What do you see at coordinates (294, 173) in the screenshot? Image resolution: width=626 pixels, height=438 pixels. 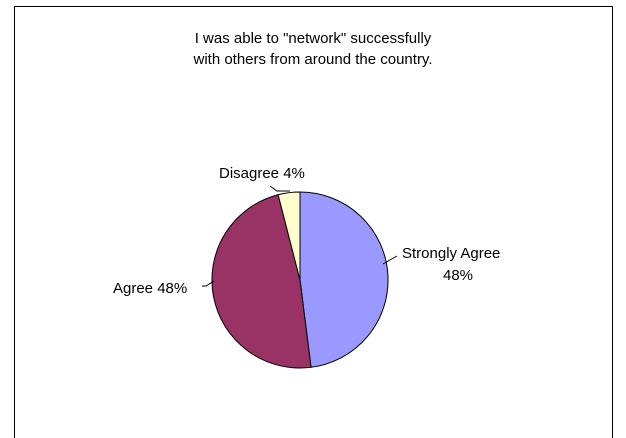 I see `data-label-disagree-percent: 4%` at bounding box center [294, 173].